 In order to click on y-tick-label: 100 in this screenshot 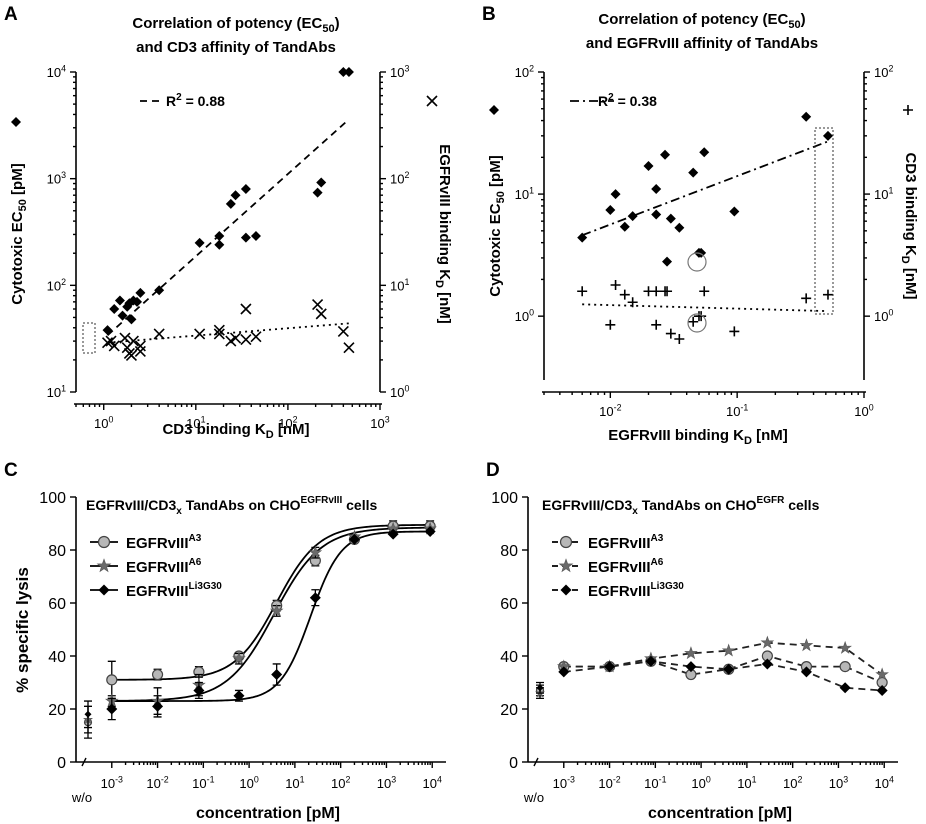, I will do `click(504, 498)`.